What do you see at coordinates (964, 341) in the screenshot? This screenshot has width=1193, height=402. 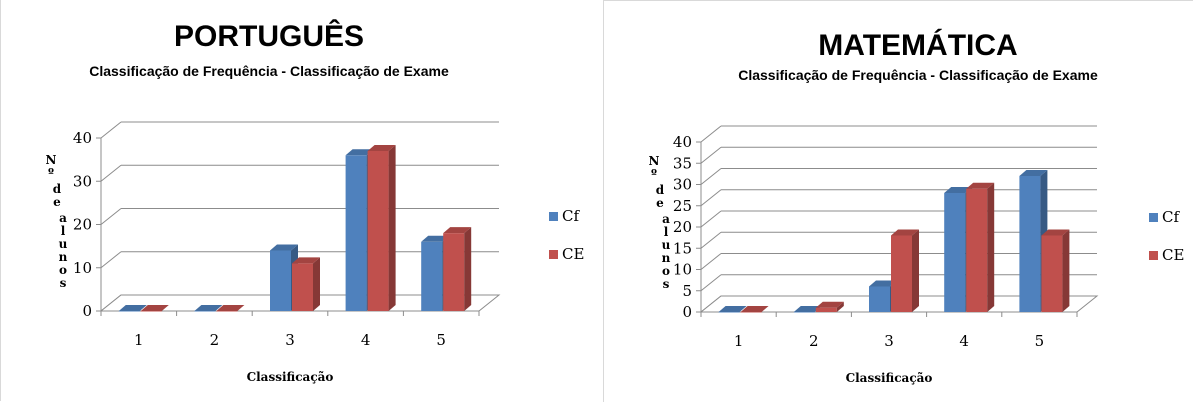 I see `x-tick-label: 4` at bounding box center [964, 341].